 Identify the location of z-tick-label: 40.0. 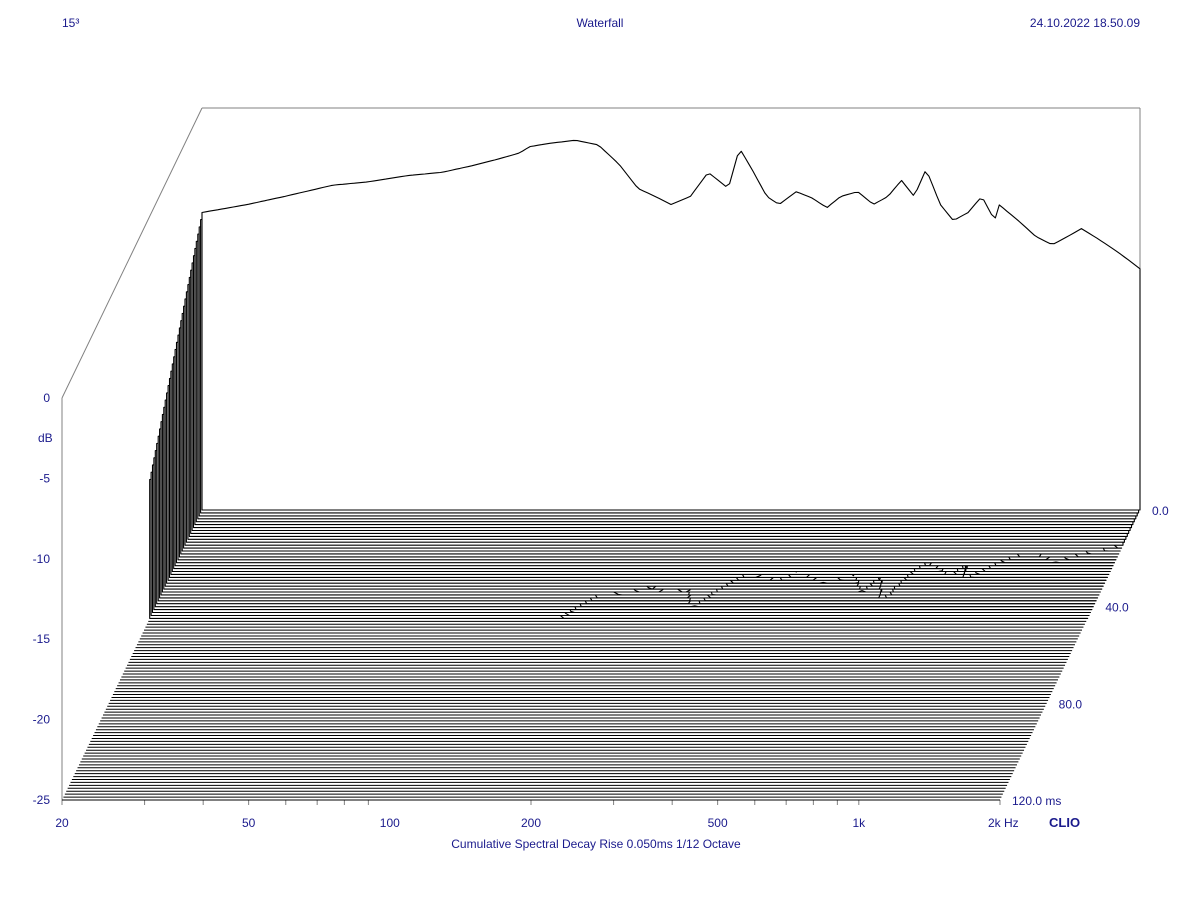
(1117, 608).